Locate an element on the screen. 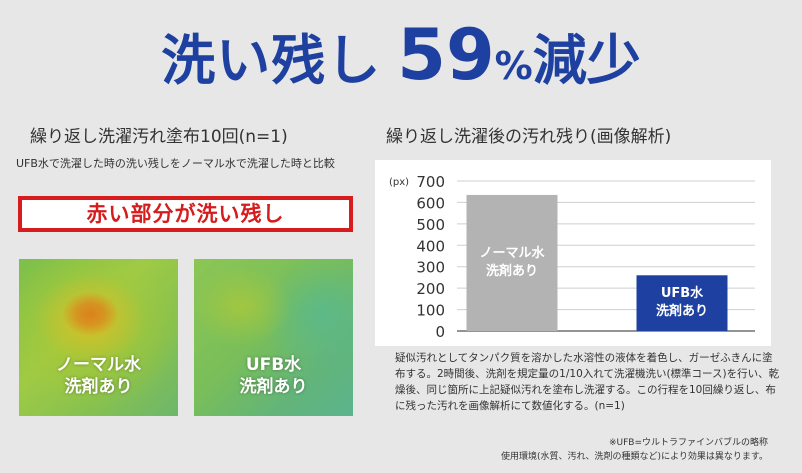  headline-text: 洗い残し is located at coordinates (271, 60).